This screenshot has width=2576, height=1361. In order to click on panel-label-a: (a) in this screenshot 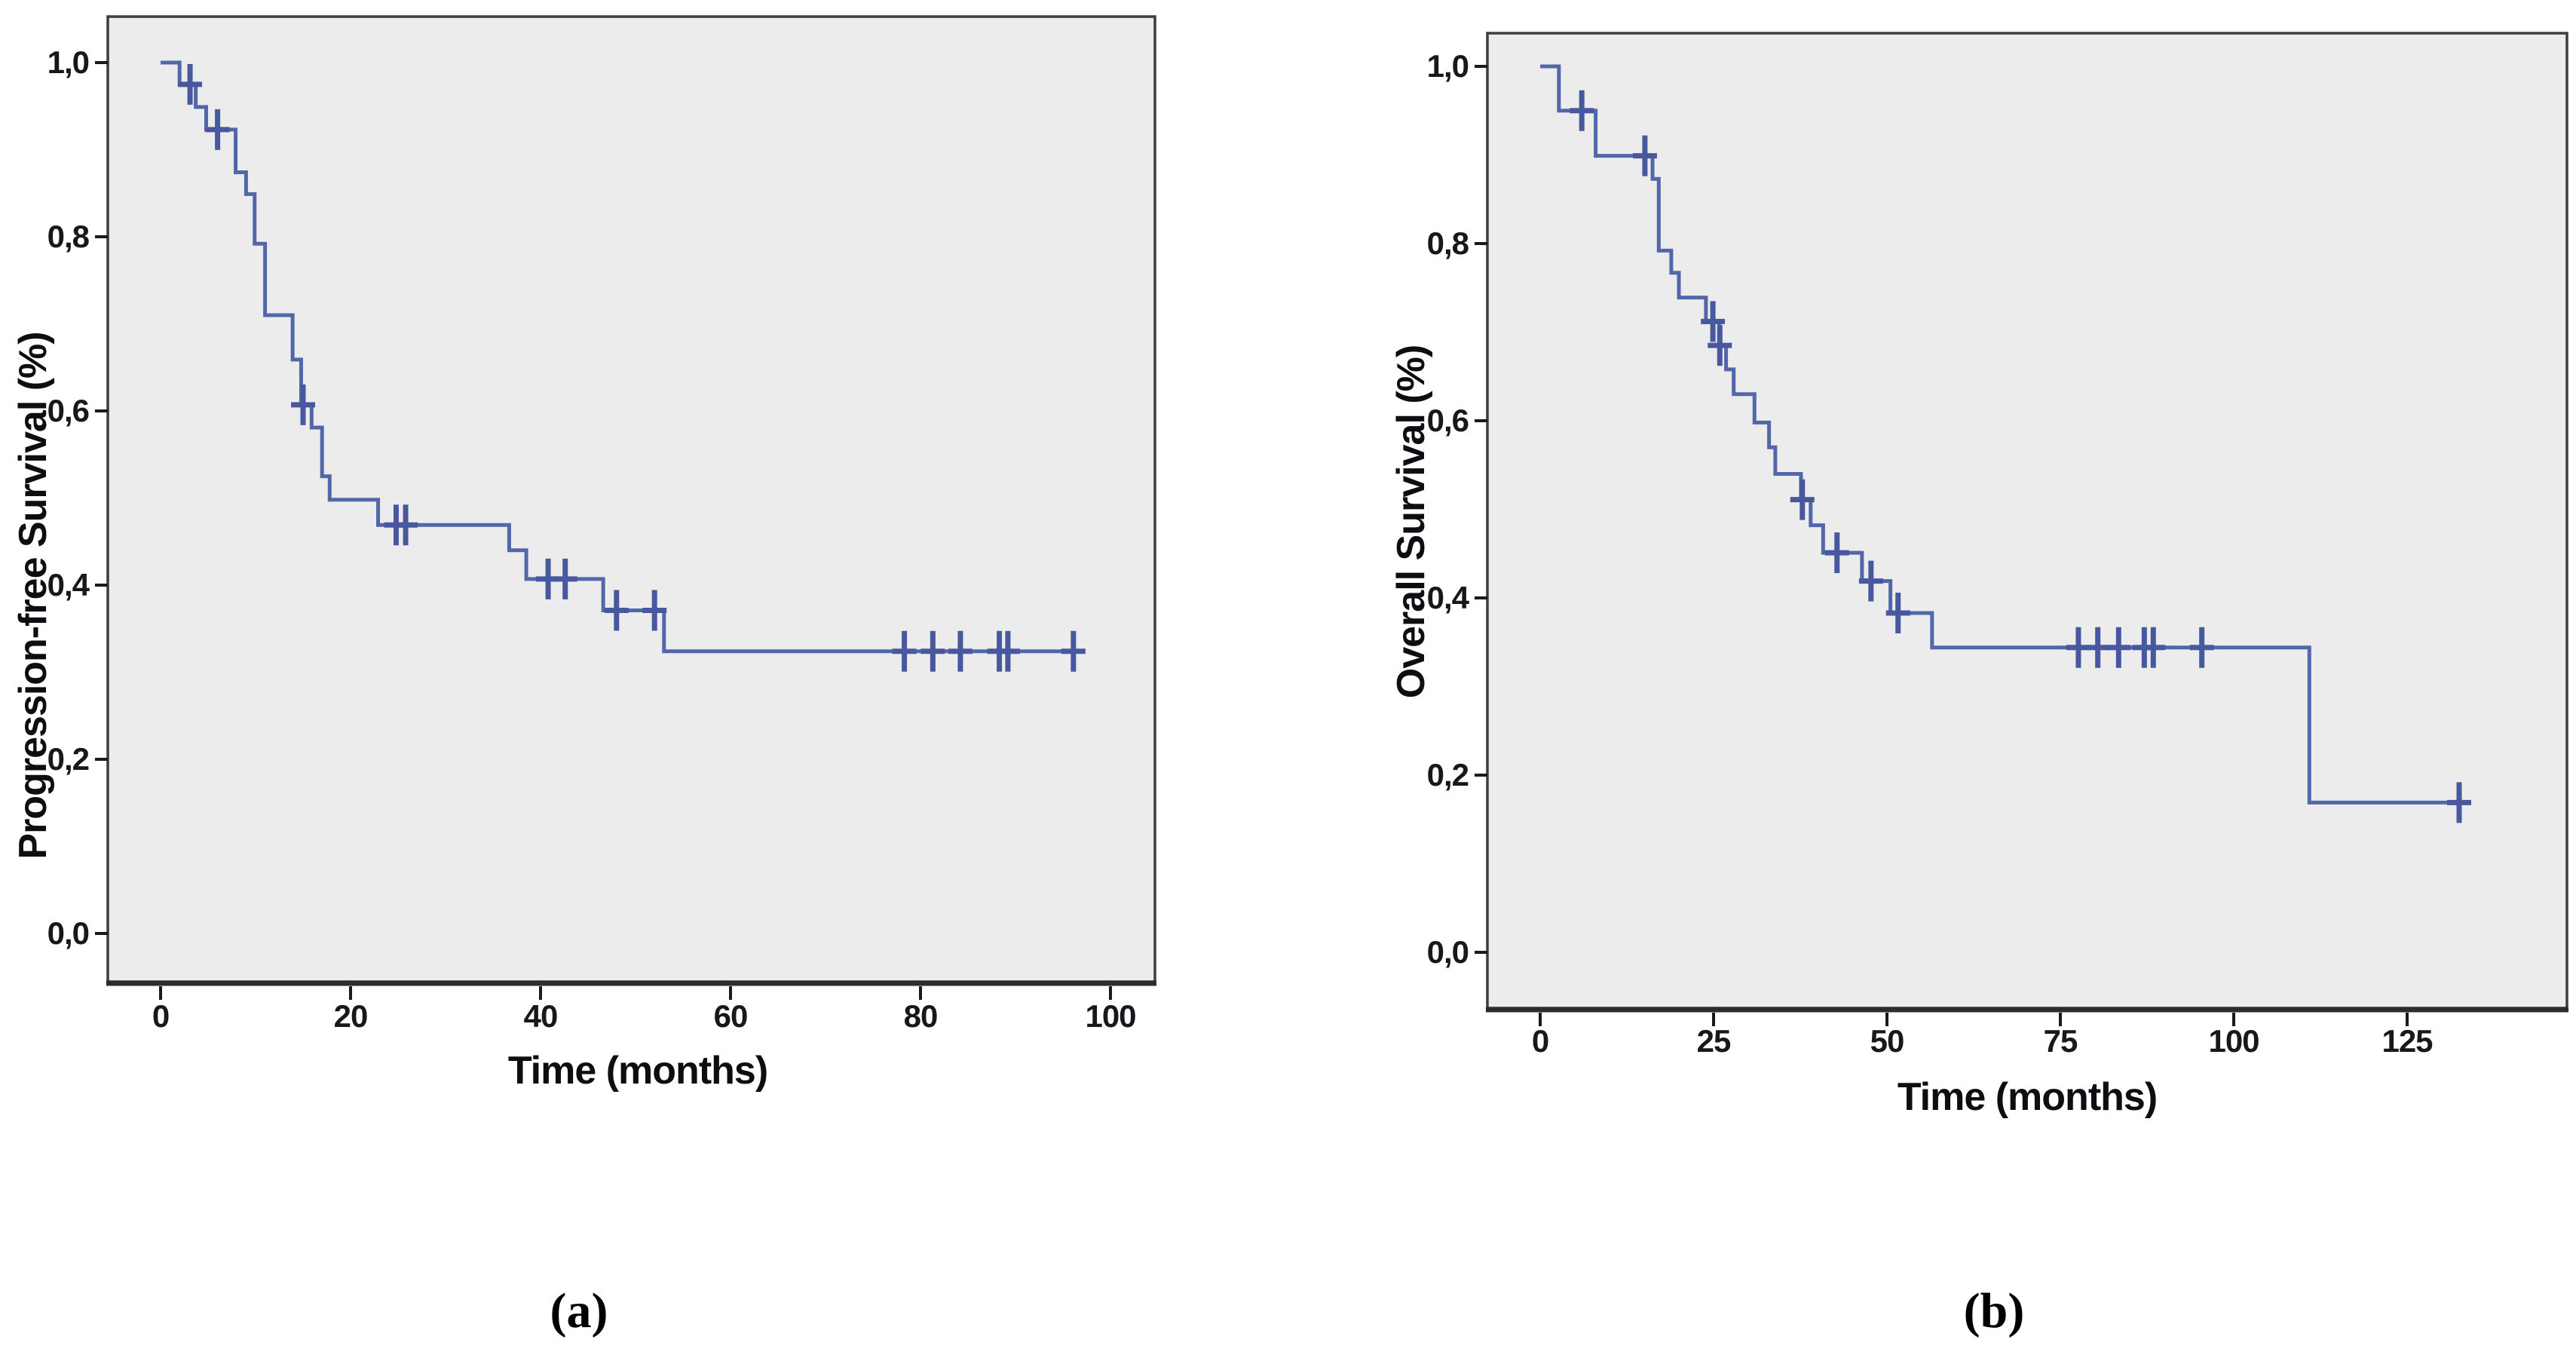, I will do `click(579, 1311)`.